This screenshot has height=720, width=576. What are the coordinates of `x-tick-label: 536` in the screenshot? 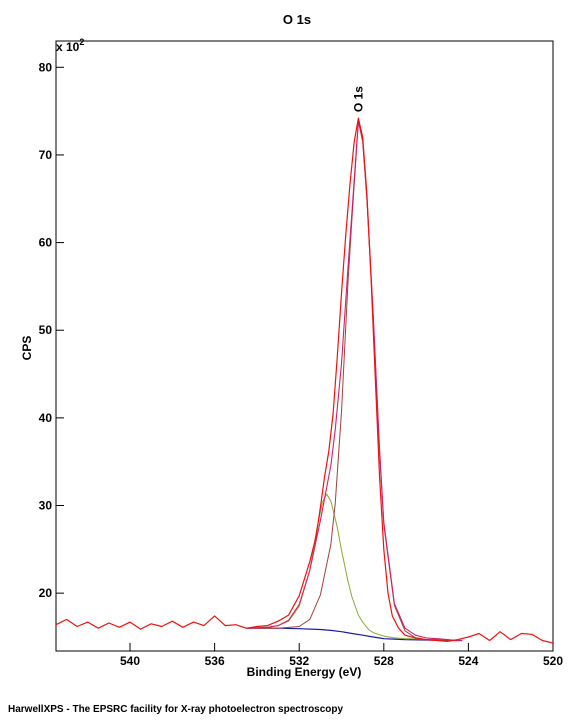 It's located at (215, 661).